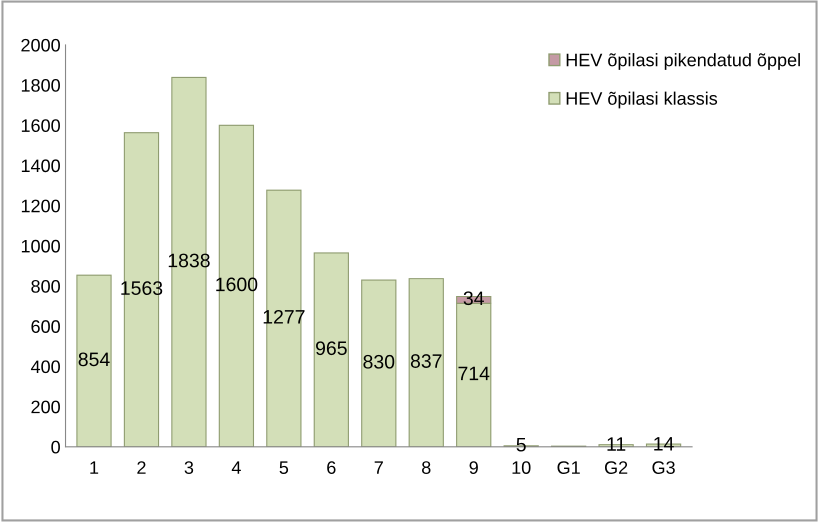  What do you see at coordinates (642, 100) in the screenshot?
I see `legend-label: HEV õpilasi klassis` at bounding box center [642, 100].